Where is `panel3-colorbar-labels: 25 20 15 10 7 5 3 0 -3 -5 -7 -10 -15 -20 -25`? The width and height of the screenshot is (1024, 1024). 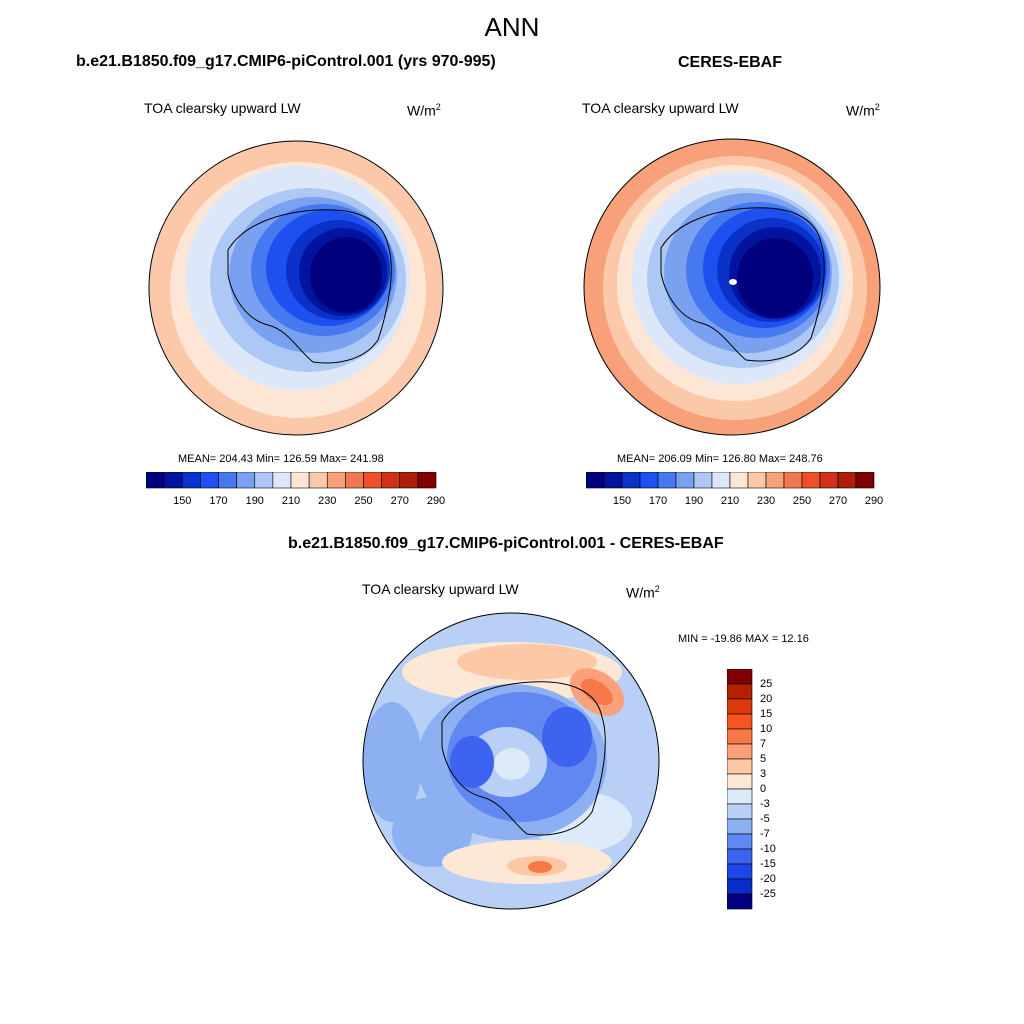
panel3-colorbar-labels: 25 20 15 10 7 5 3 0 -3 -5 -7 -10 -15 -20 -25 is located at coordinates (780, 790).